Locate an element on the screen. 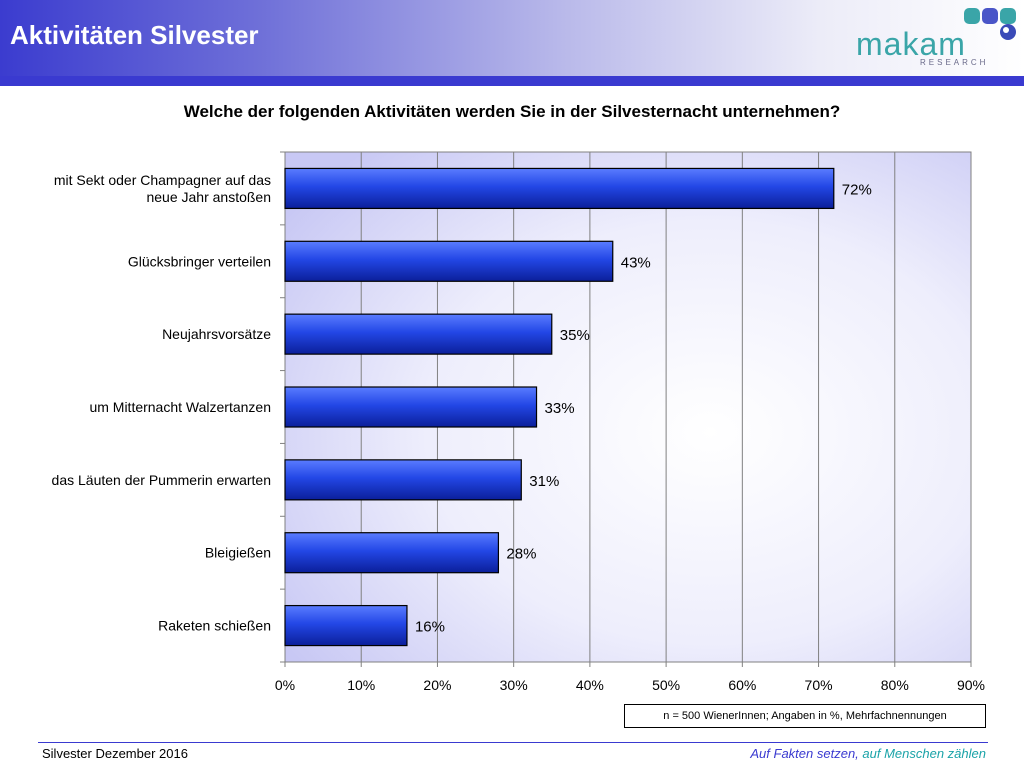 The width and height of the screenshot is (1024, 768). category-label: das Läuten der Pummerin erwarten is located at coordinates (161, 480).